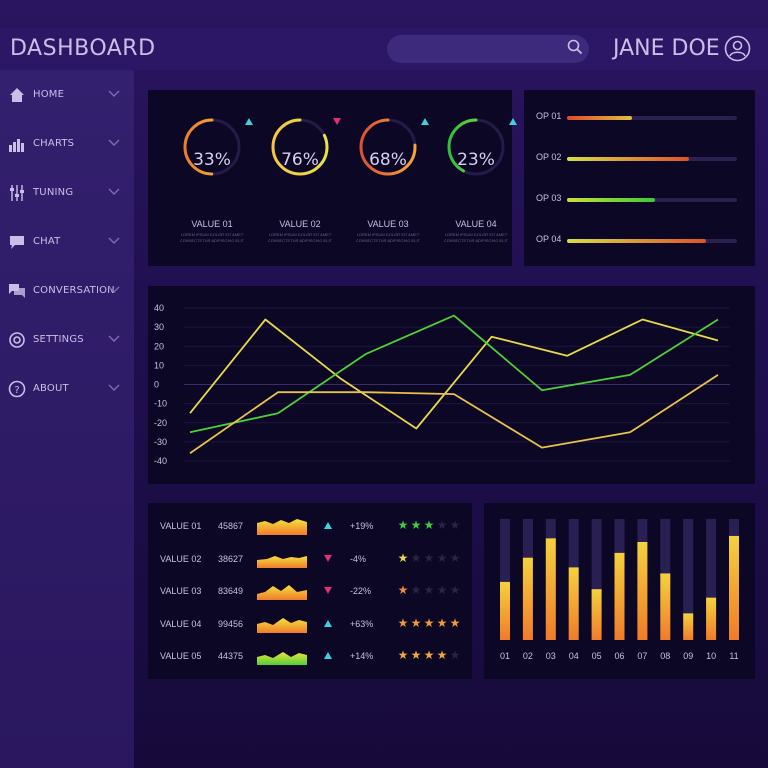 This screenshot has height=768, width=768. Describe the element at coordinates (17, 95) in the screenshot. I see `home-icon` at that location.